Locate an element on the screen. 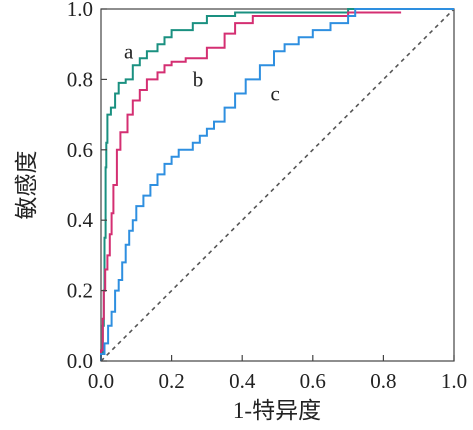 The width and height of the screenshot is (473, 430). y-tick-label: 0.6 is located at coordinates (80, 150).